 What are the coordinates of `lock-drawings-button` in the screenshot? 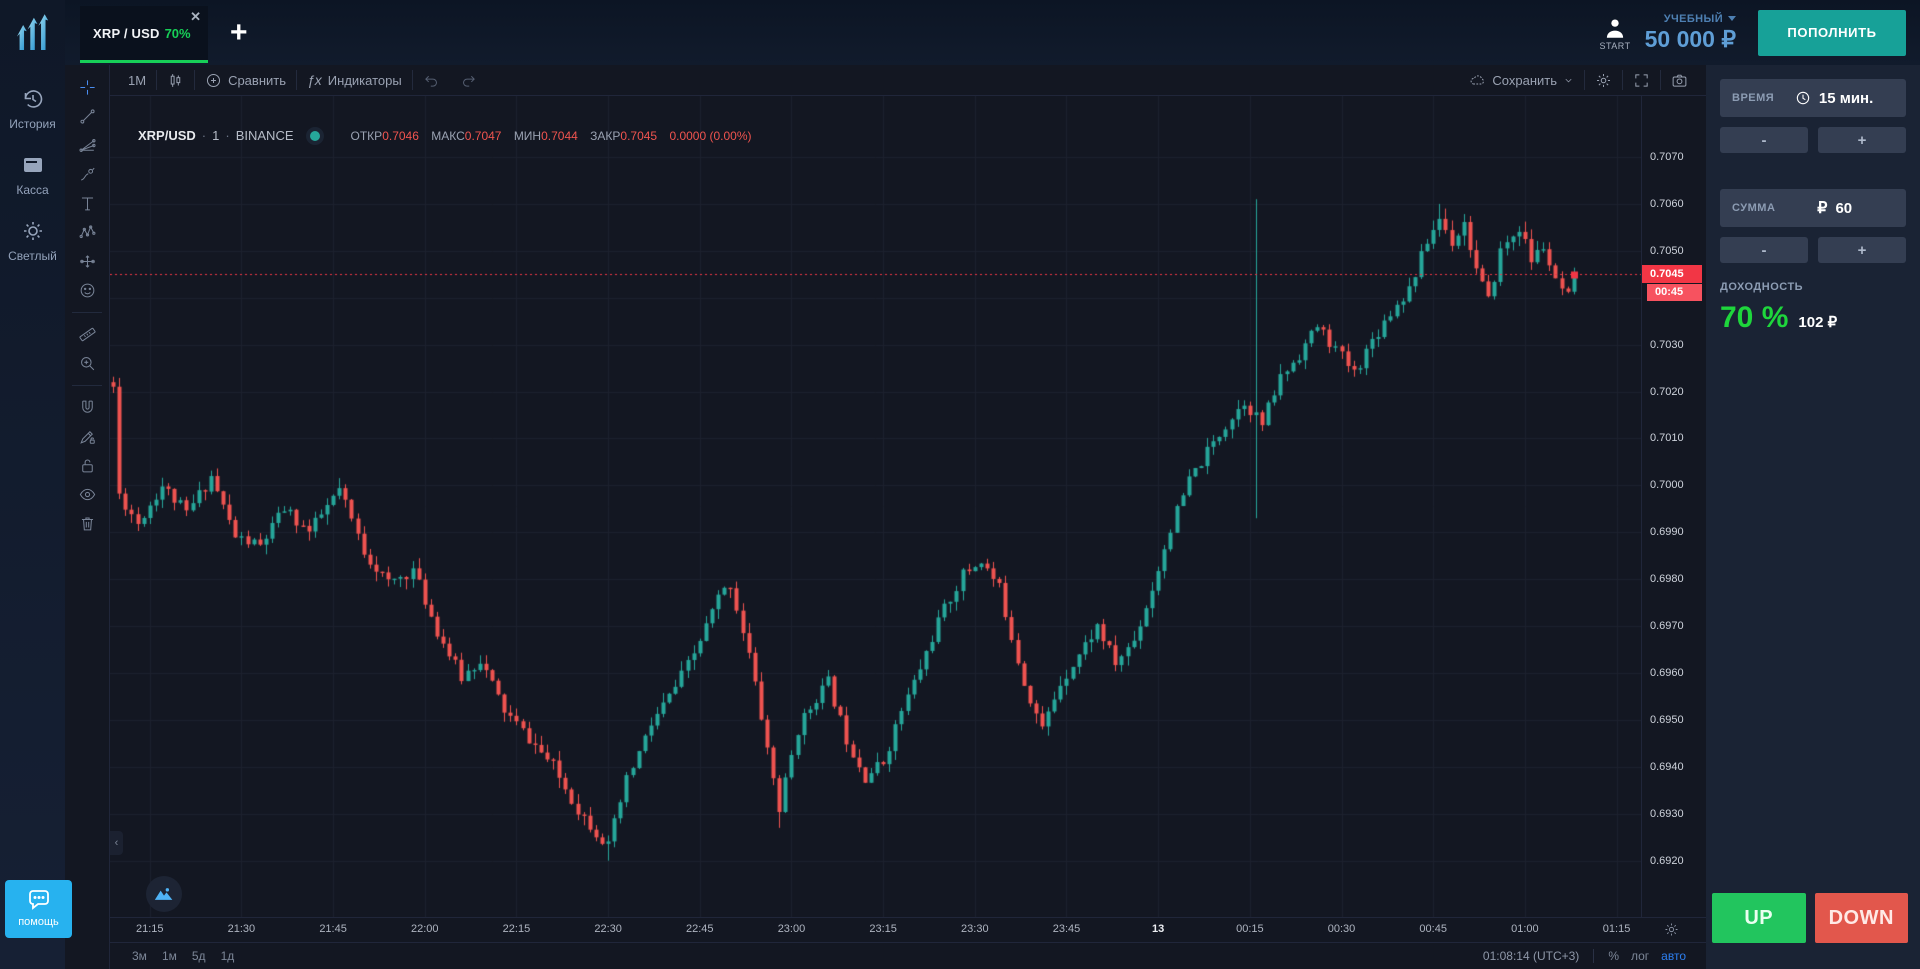 It's located at (87, 465).